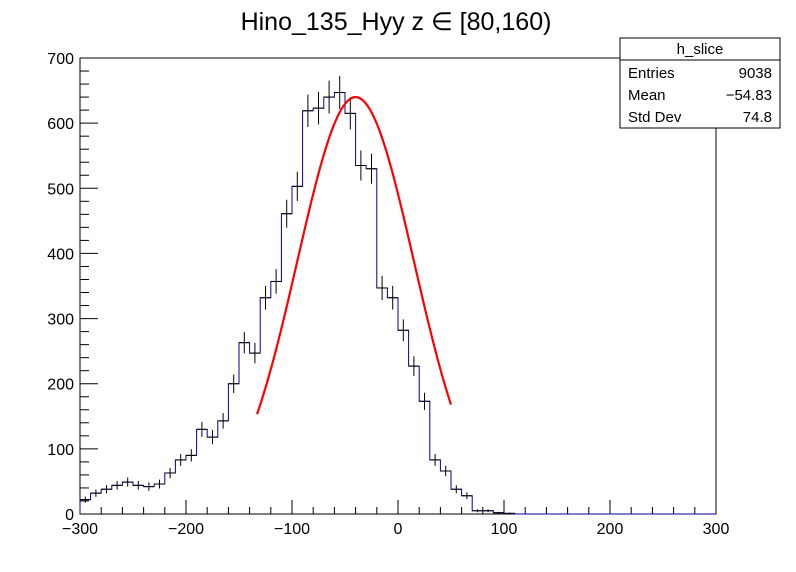 Image resolution: width=796 pixels, height=572 pixels. I want to click on y-tick-label: 100, so click(60, 450).